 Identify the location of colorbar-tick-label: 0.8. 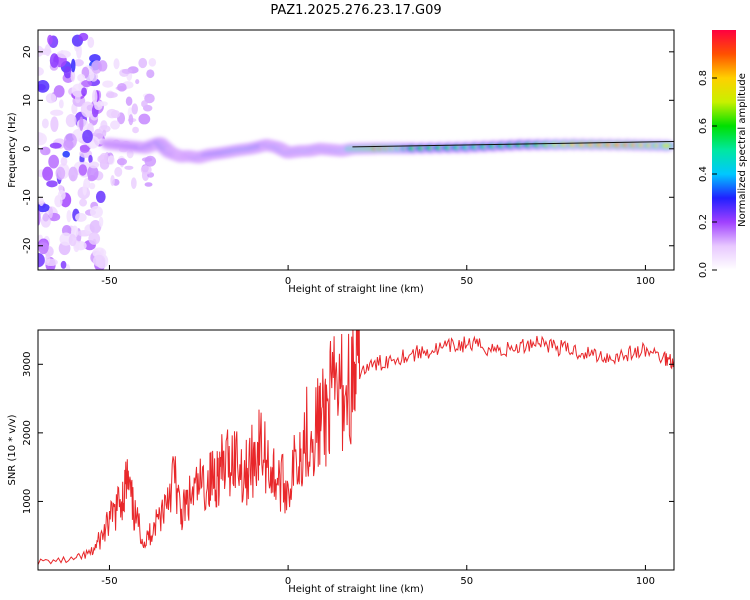
(703, 78).